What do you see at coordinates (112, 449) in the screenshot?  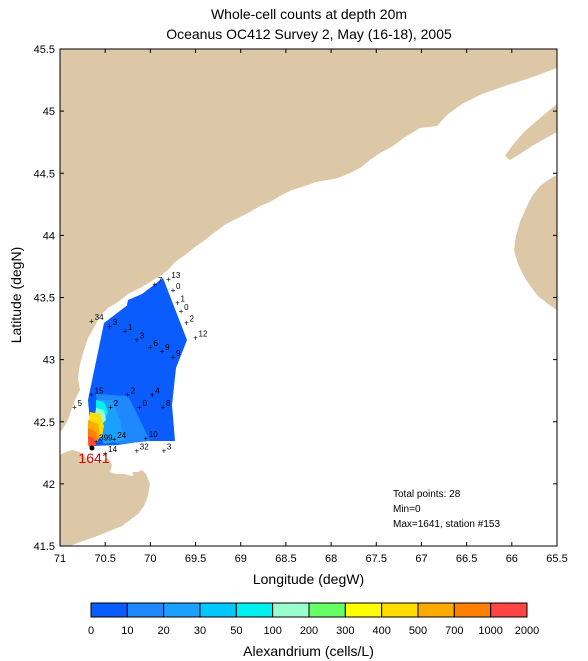 I see `station-value-label: 14` at bounding box center [112, 449].